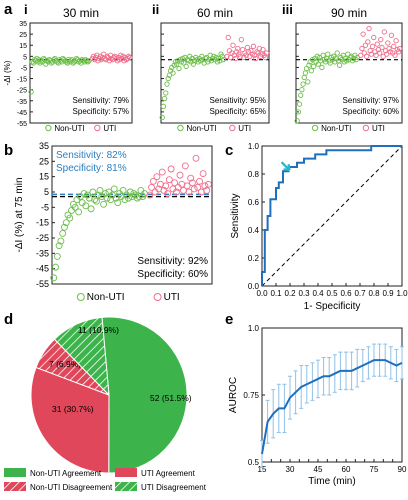 This screenshot has height=500, width=408. I want to click on pie-slice-label: 52 (51.5%), so click(171, 398).